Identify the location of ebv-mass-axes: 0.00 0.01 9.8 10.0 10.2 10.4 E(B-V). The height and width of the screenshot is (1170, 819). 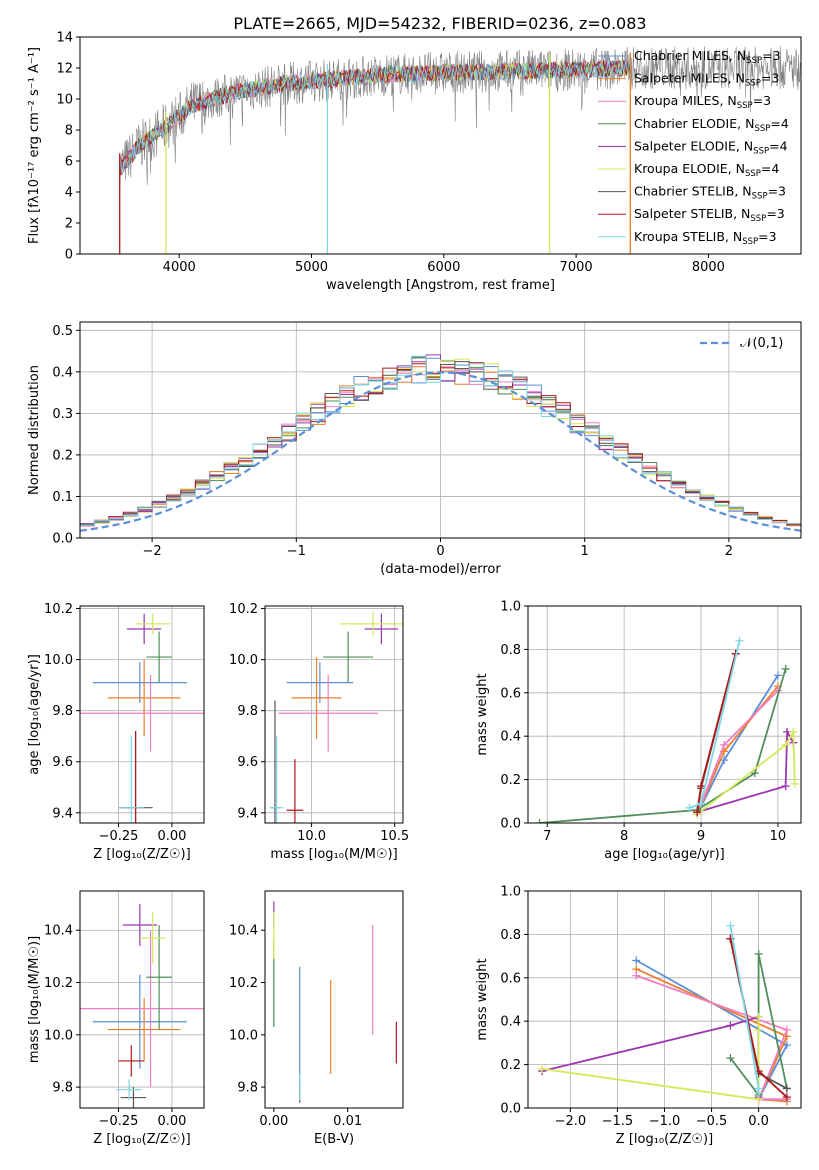
(316, 1018).